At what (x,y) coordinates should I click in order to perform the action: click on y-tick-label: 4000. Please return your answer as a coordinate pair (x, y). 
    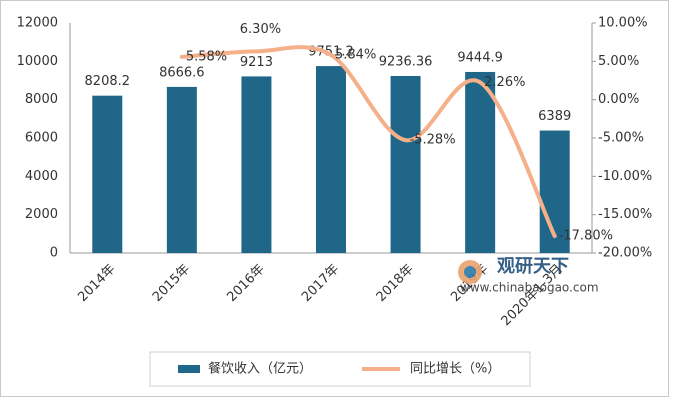
    Looking at the image, I should click on (41, 176).